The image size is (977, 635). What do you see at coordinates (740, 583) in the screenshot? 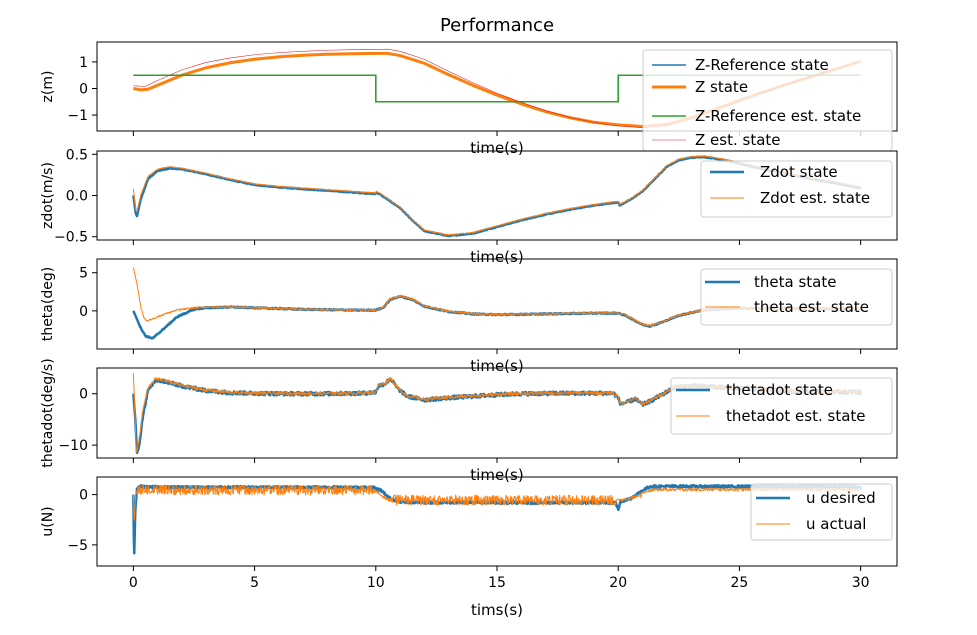
I see `x-tick-label: 25` at bounding box center [740, 583].